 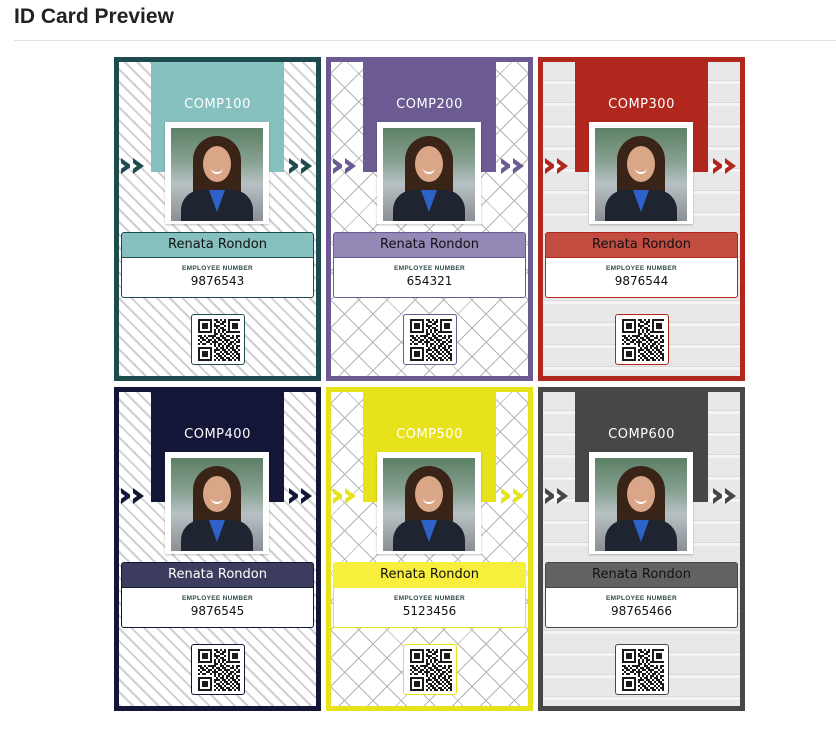 I want to click on employee-number-box: EMPLOYEE NUMBER 9876543, so click(x=217, y=278).